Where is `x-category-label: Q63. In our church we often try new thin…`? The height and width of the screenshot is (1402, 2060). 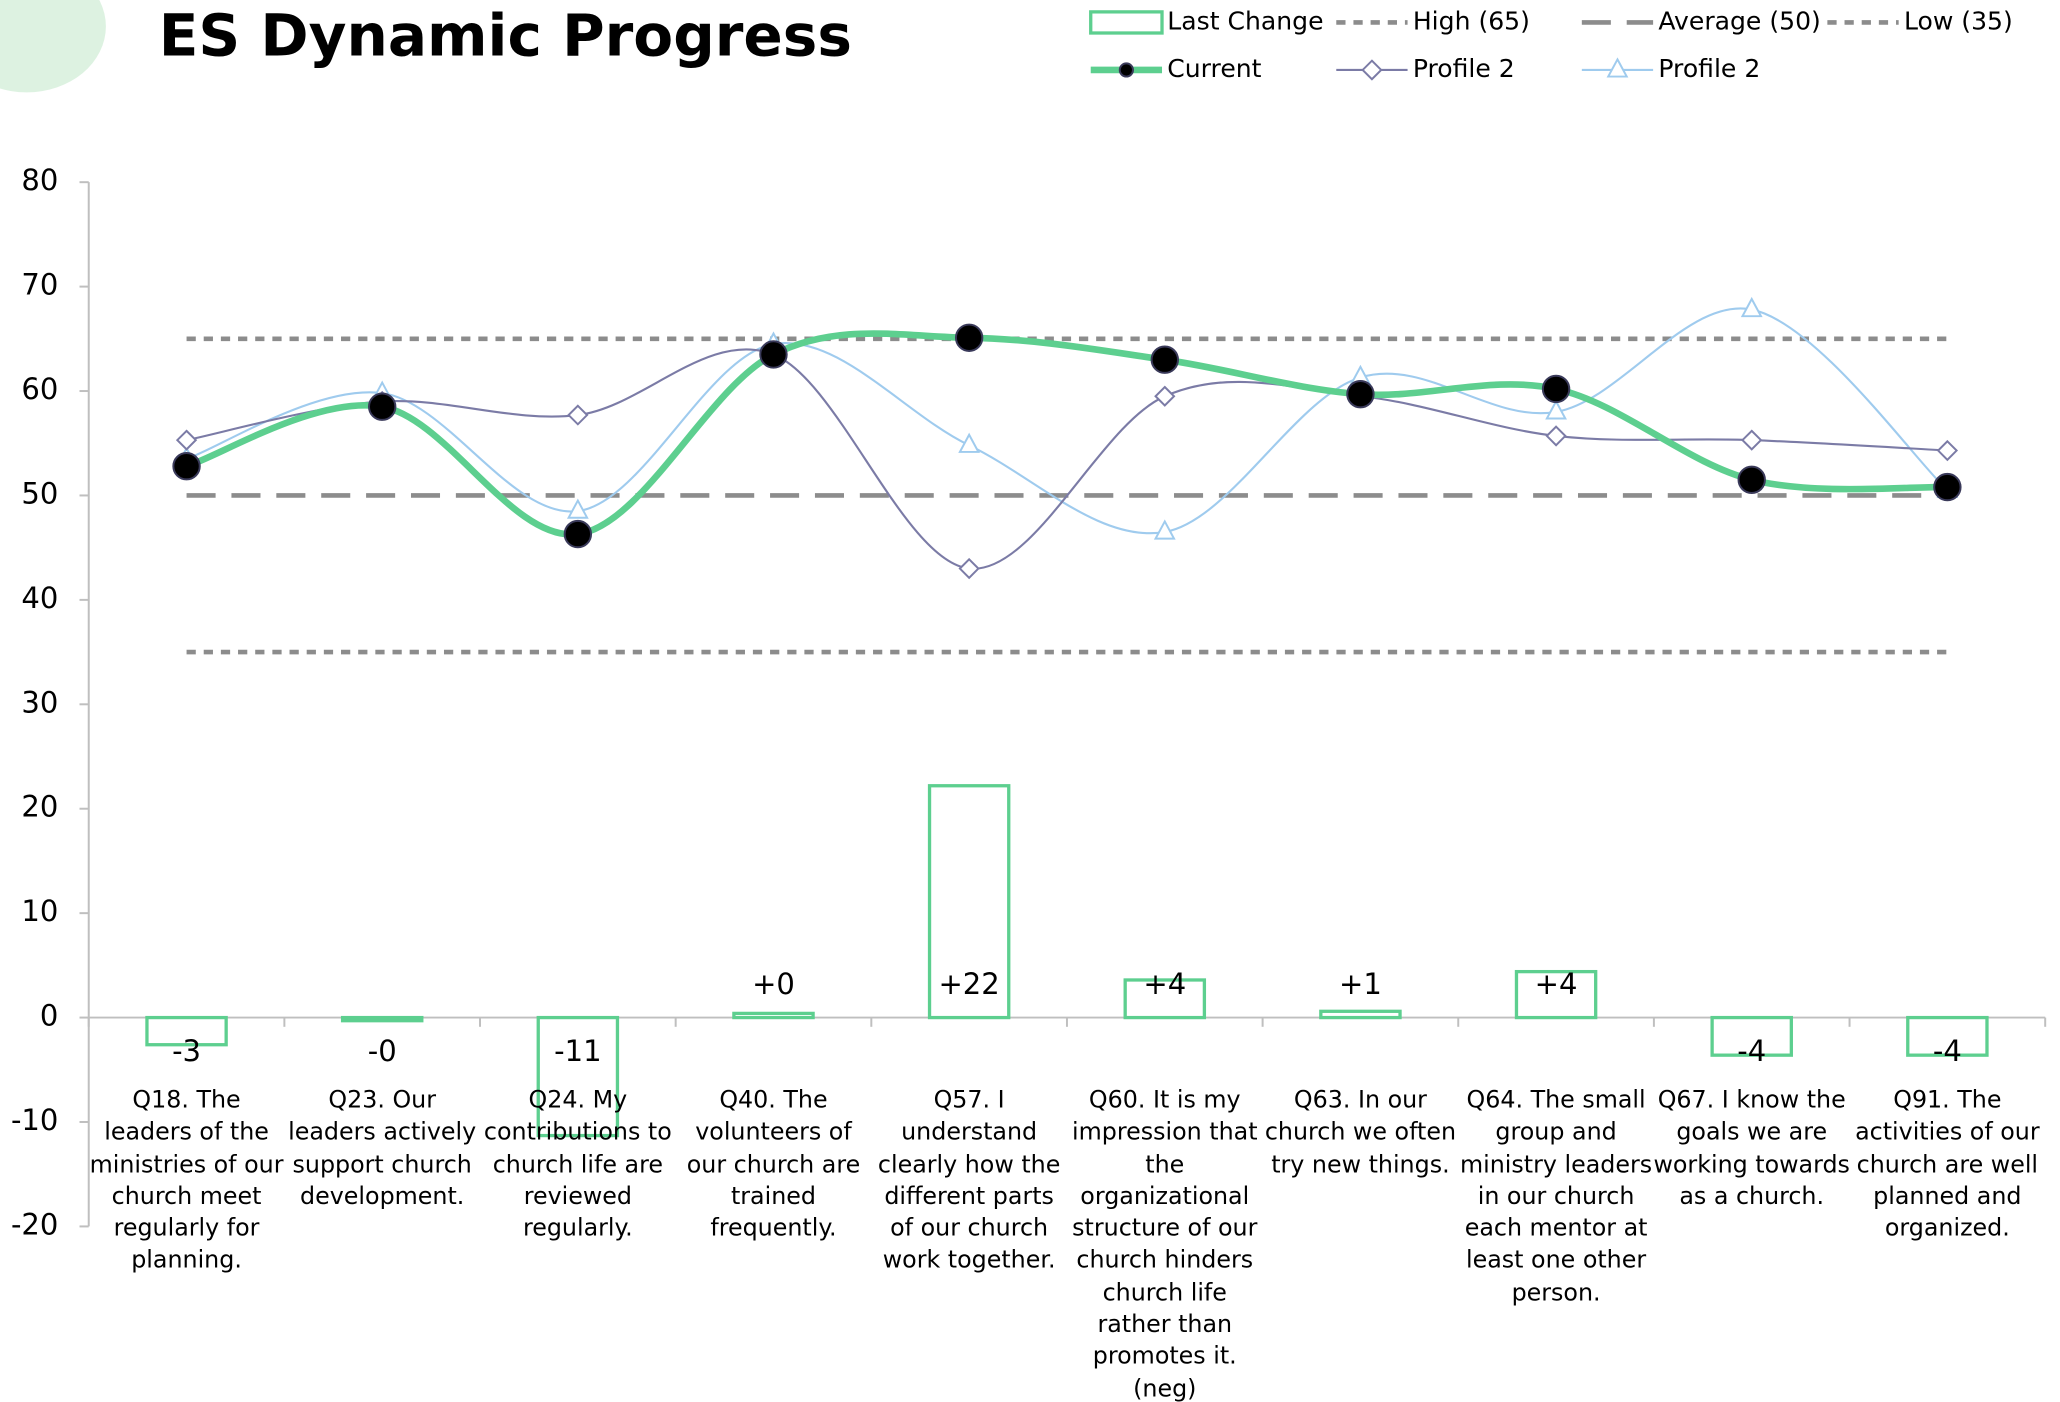
x-category-label: Q63. In our church we often try new thin… is located at coordinates (1360, 1132).